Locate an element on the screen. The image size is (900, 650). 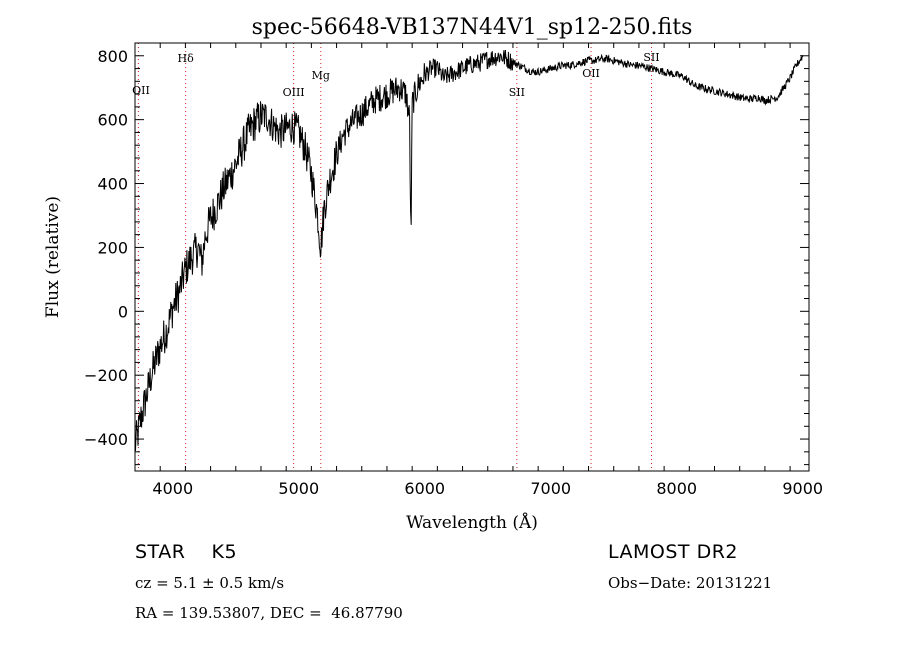
coordinates: RA = 139.53807, DEC = 46.87790 is located at coordinates (269, 613).